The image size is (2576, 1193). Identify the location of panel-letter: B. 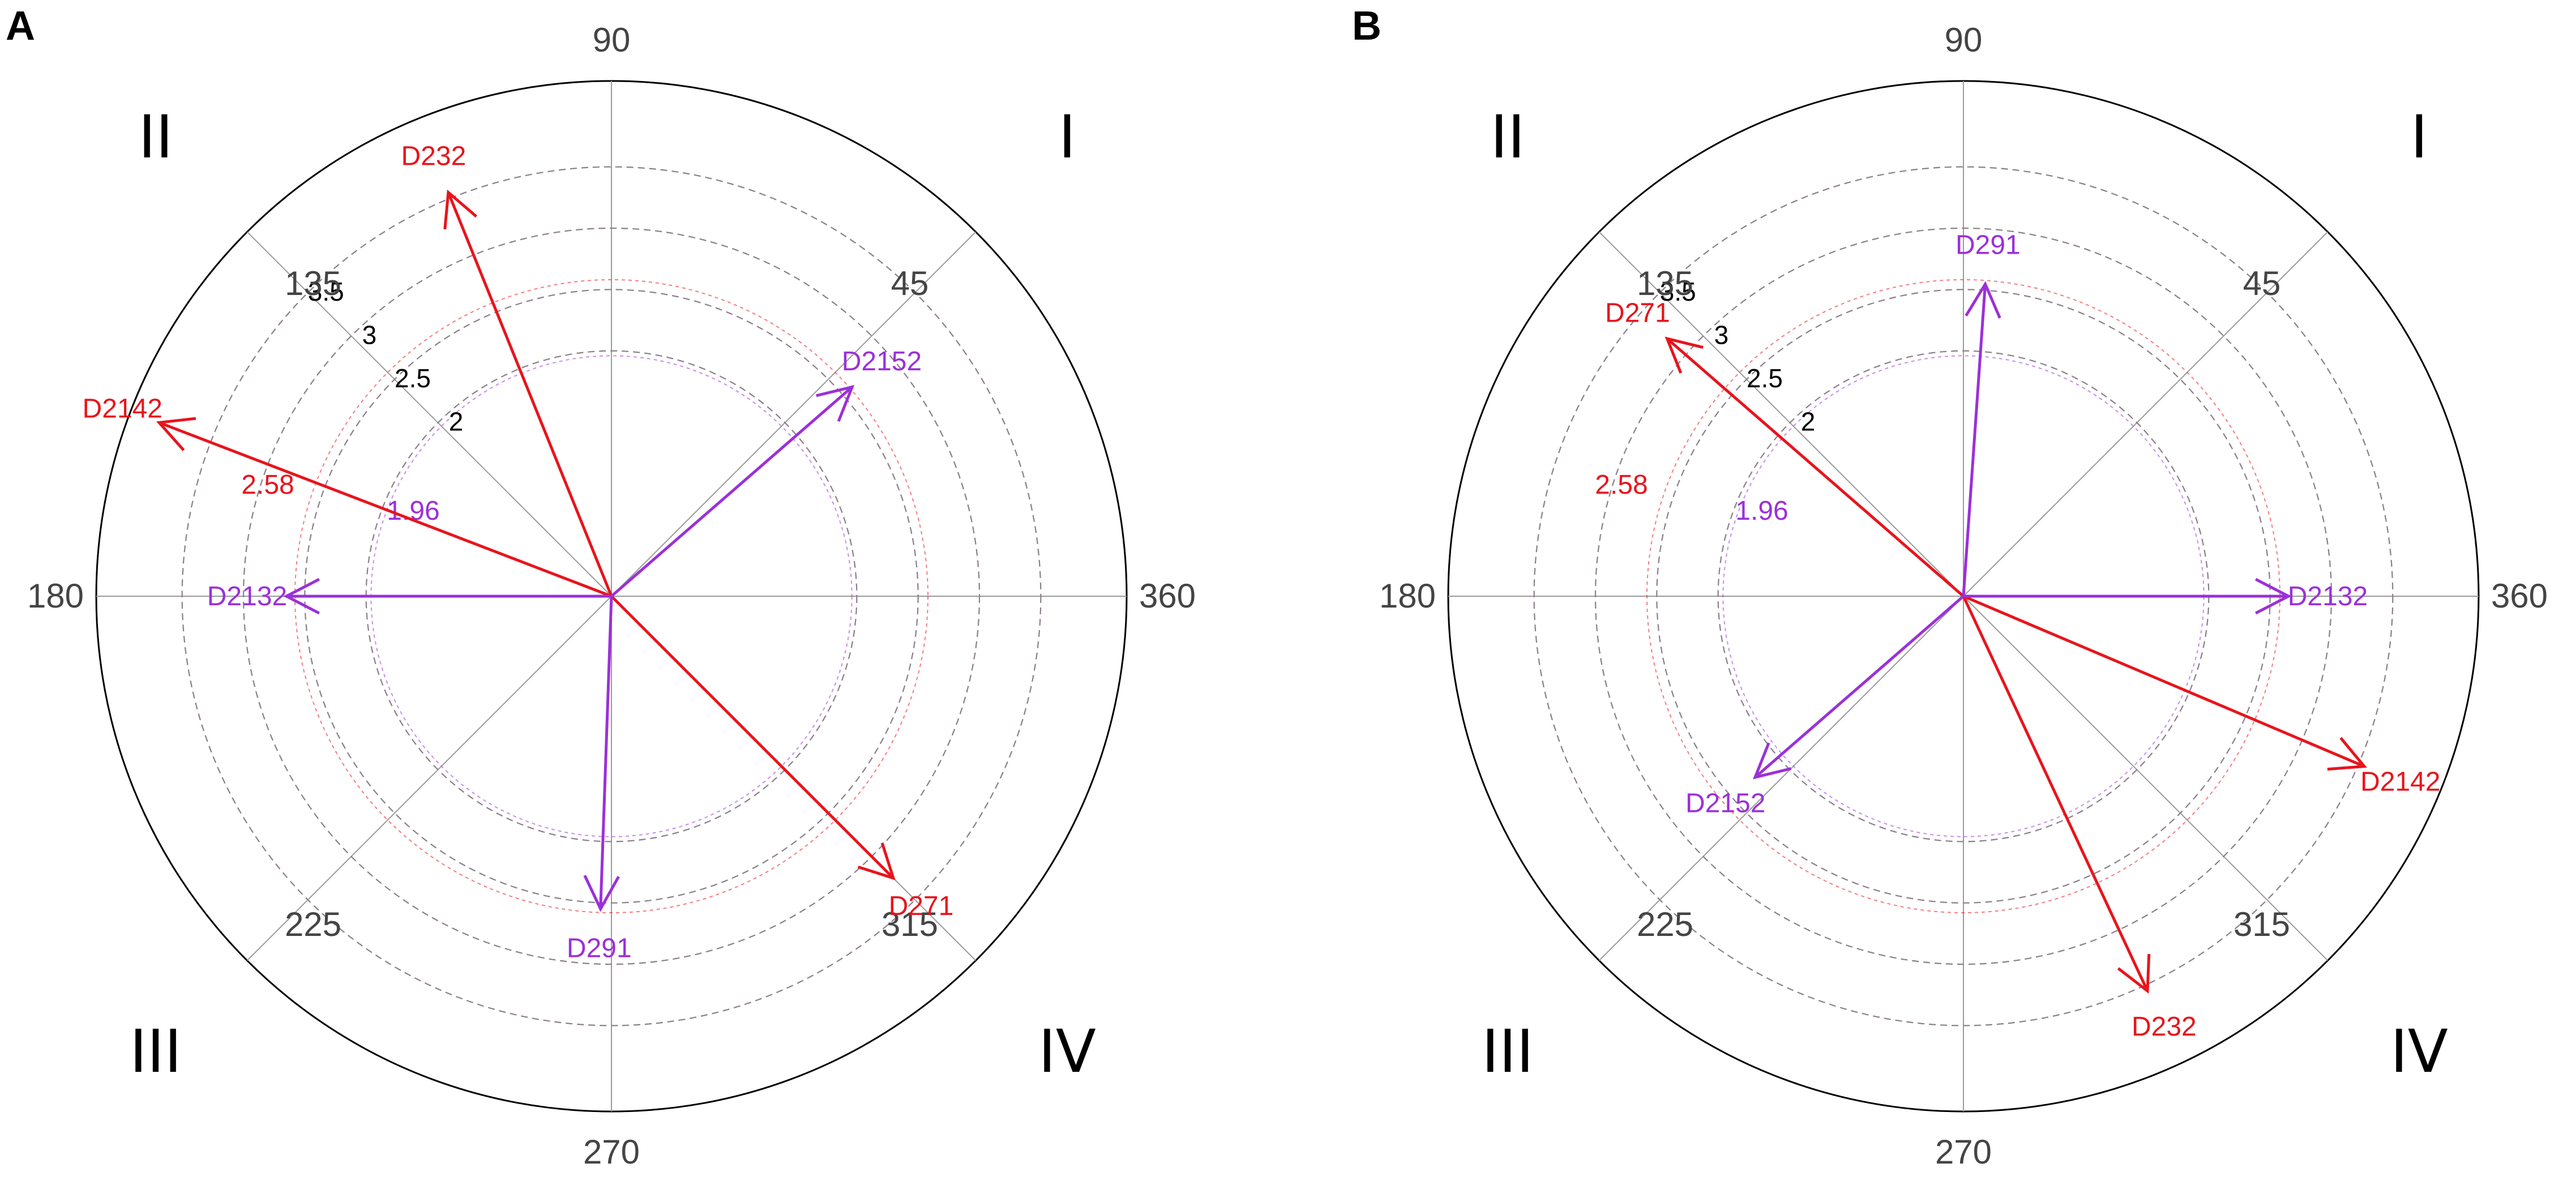
(1366, 26).